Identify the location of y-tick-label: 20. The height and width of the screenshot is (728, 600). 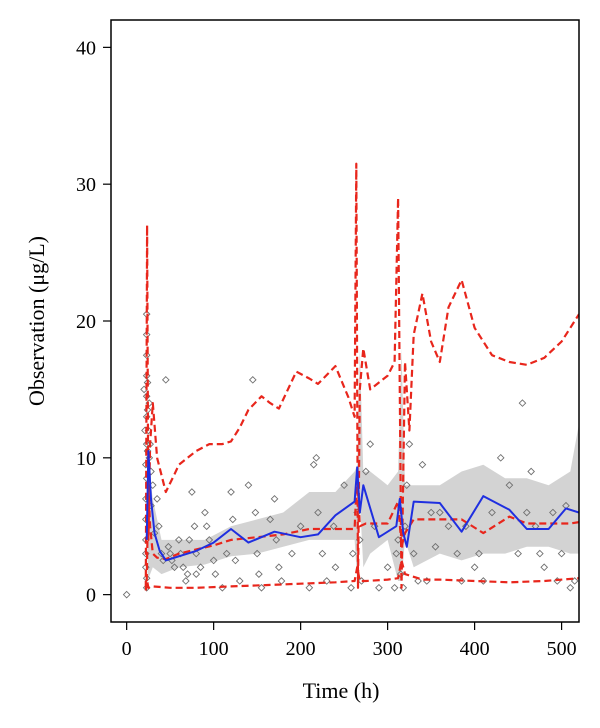
(86, 322).